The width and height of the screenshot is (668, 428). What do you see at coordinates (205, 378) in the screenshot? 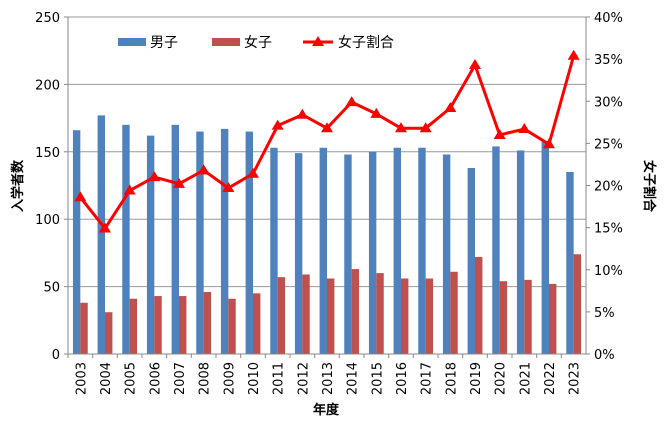
I see `x-tick-label: 2008` at bounding box center [205, 378].